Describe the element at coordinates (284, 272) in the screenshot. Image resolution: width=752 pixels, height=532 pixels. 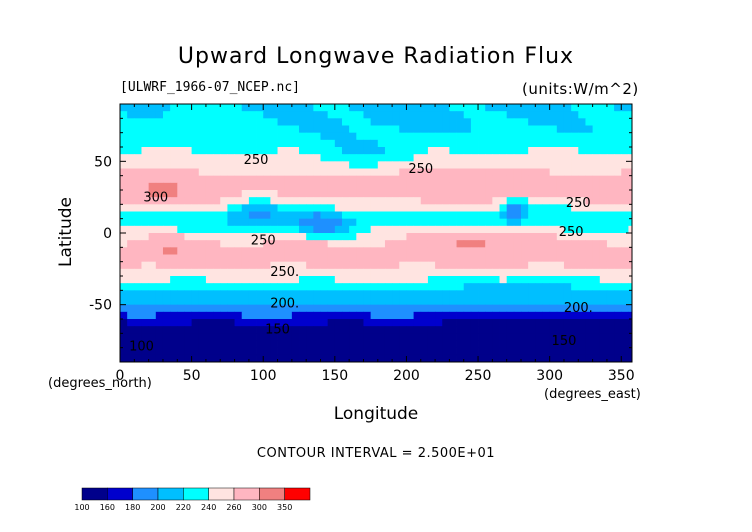
I see `contour-label: 250.` at that location.